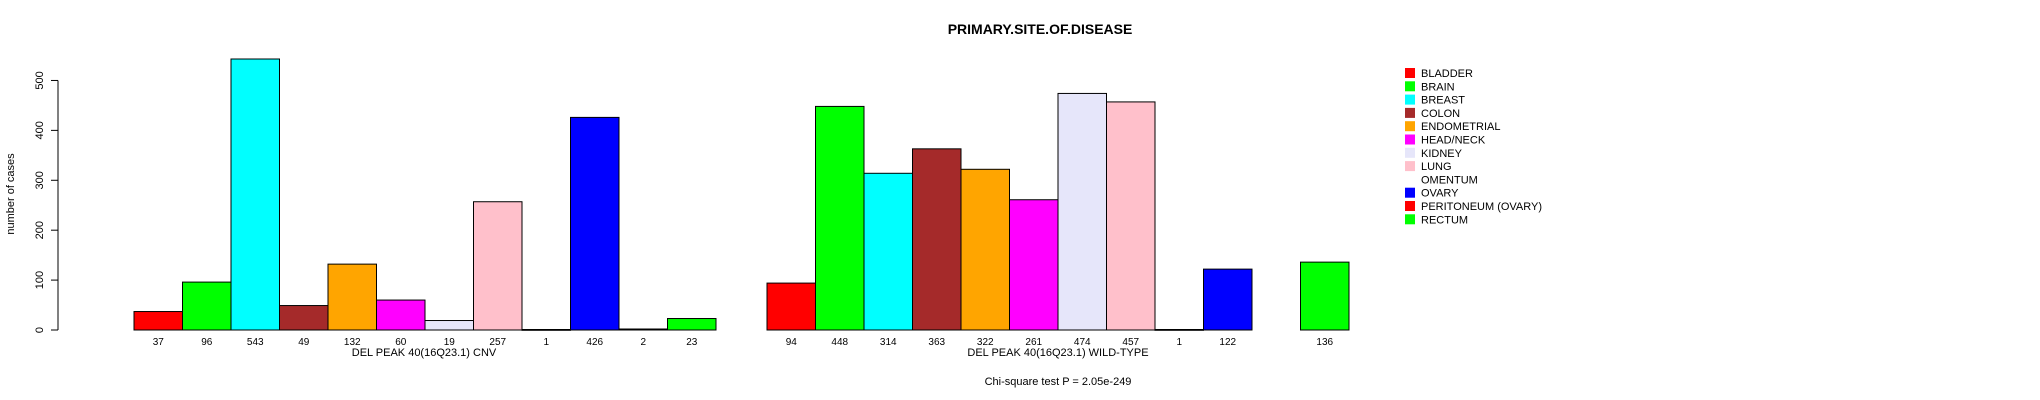  Describe the element at coordinates (1410, 179) in the screenshot. I see `legend-swatch-omentum` at that location.